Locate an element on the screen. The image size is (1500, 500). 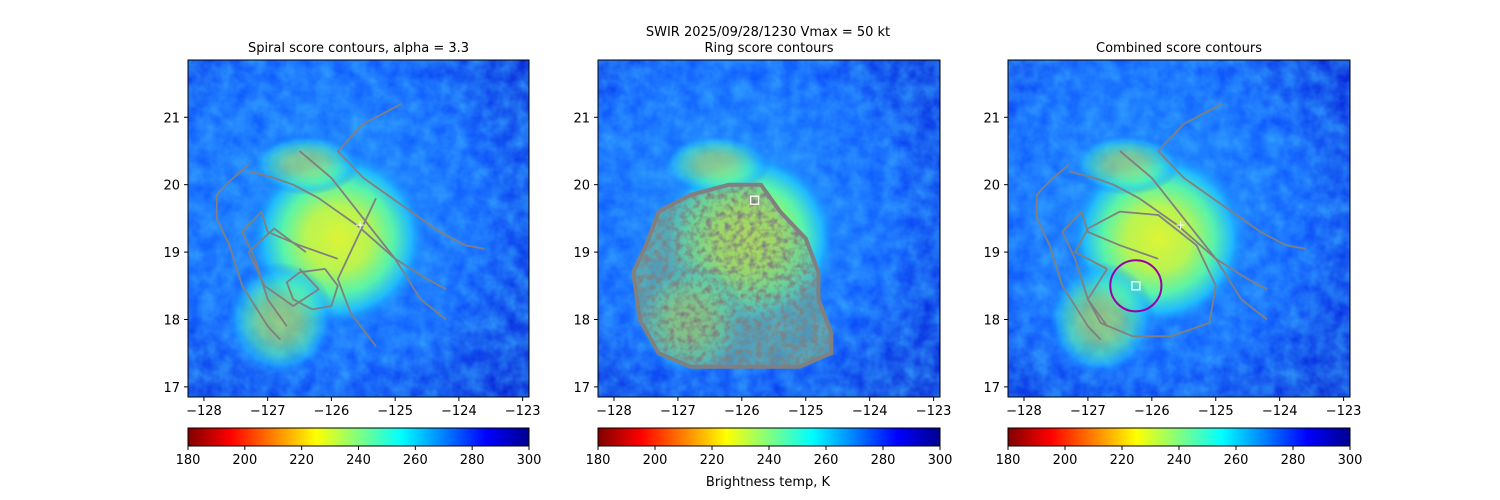
figure-suptitle: SWIR 2025/09/28/1230 Vmax = 50 kt is located at coordinates (768, 32).